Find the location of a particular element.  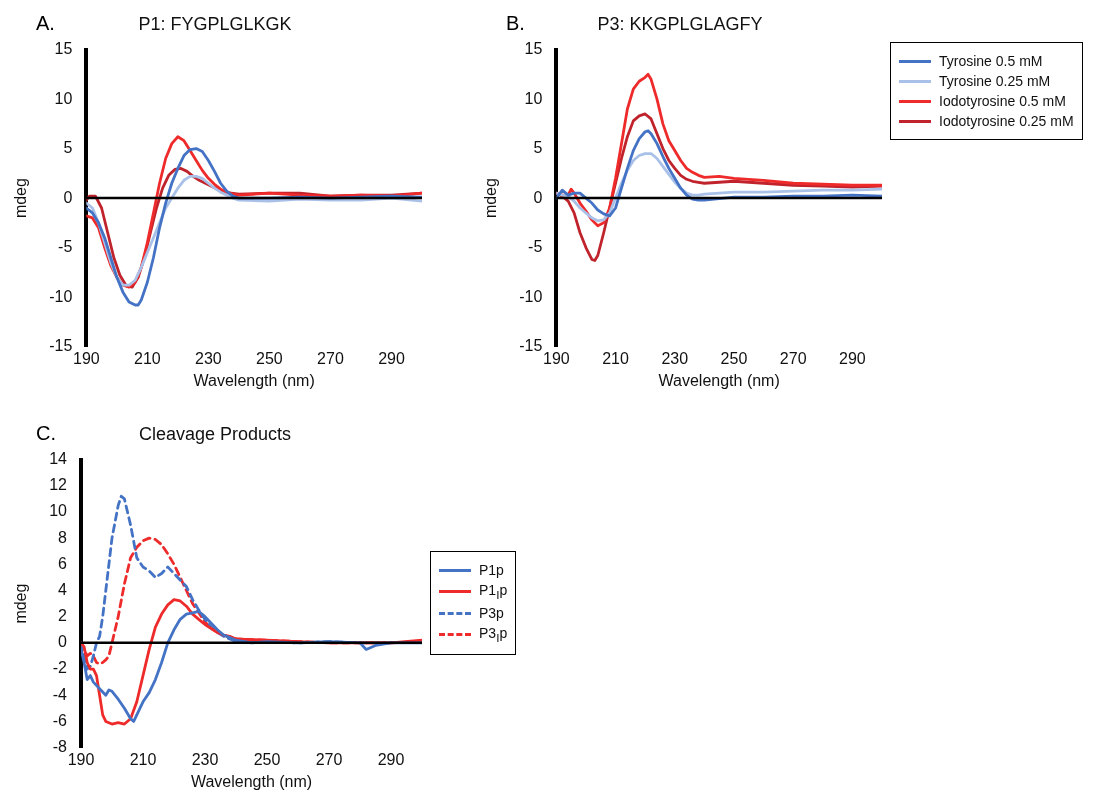

legend-label: Iodotyrosine 0.25 mM is located at coordinates (1006, 121).